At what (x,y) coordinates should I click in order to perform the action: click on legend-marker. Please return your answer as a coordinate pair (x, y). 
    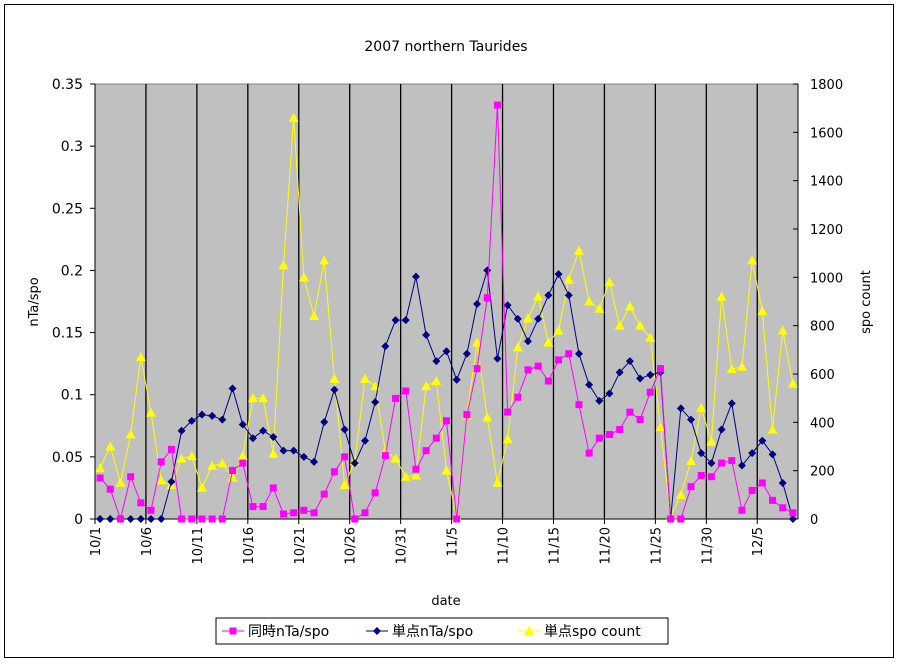
    Looking at the image, I should click on (377, 631).